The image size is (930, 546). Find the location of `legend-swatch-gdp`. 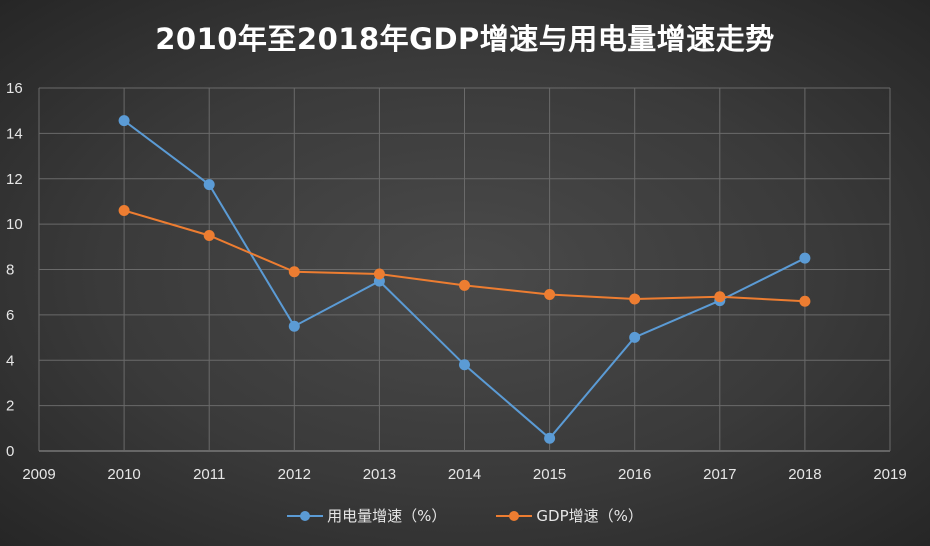

legend-swatch-gdp is located at coordinates (514, 516).